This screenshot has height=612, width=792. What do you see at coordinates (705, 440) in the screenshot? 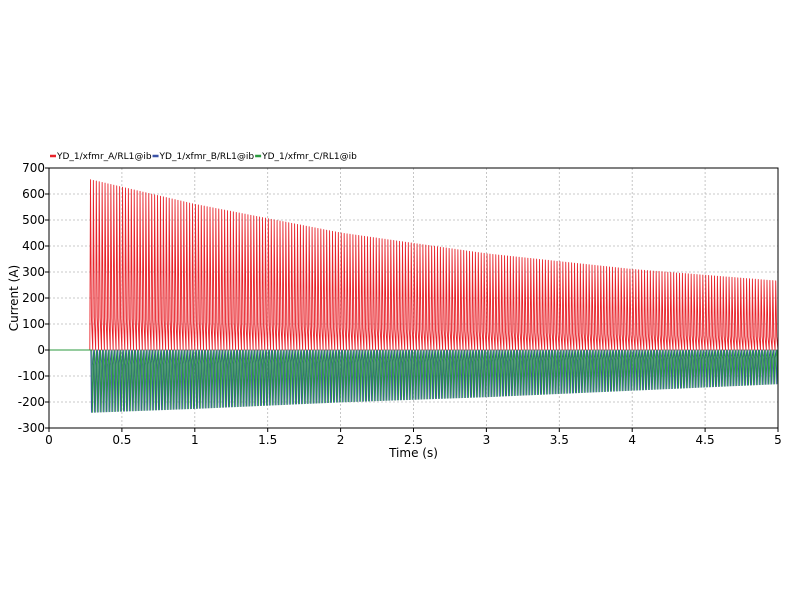
I see `x-tick-label: 4.5` at bounding box center [705, 440].